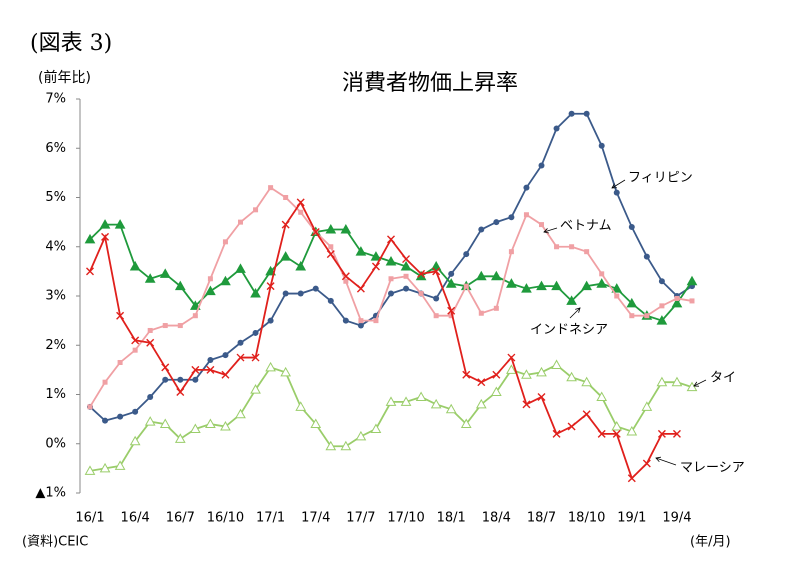 The width and height of the screenshot is (790, 563). Describe the element at coordinates (50, 493) in the screenshot. I see `y-tick-label: ▲1%` at that location.